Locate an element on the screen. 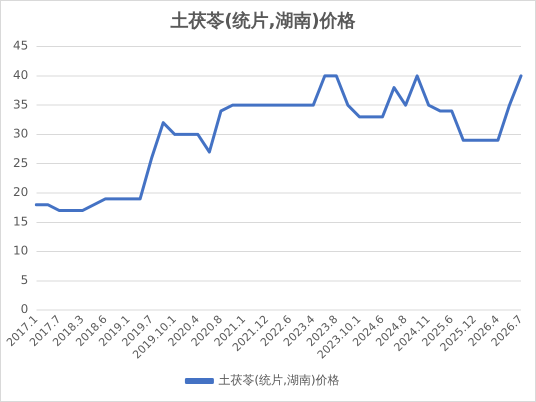 Image resolution: width=536 pixels, height=402 pixels. chart-title: 土茯苓(统片,湖南)价格 is located at coordinates (263, 21).